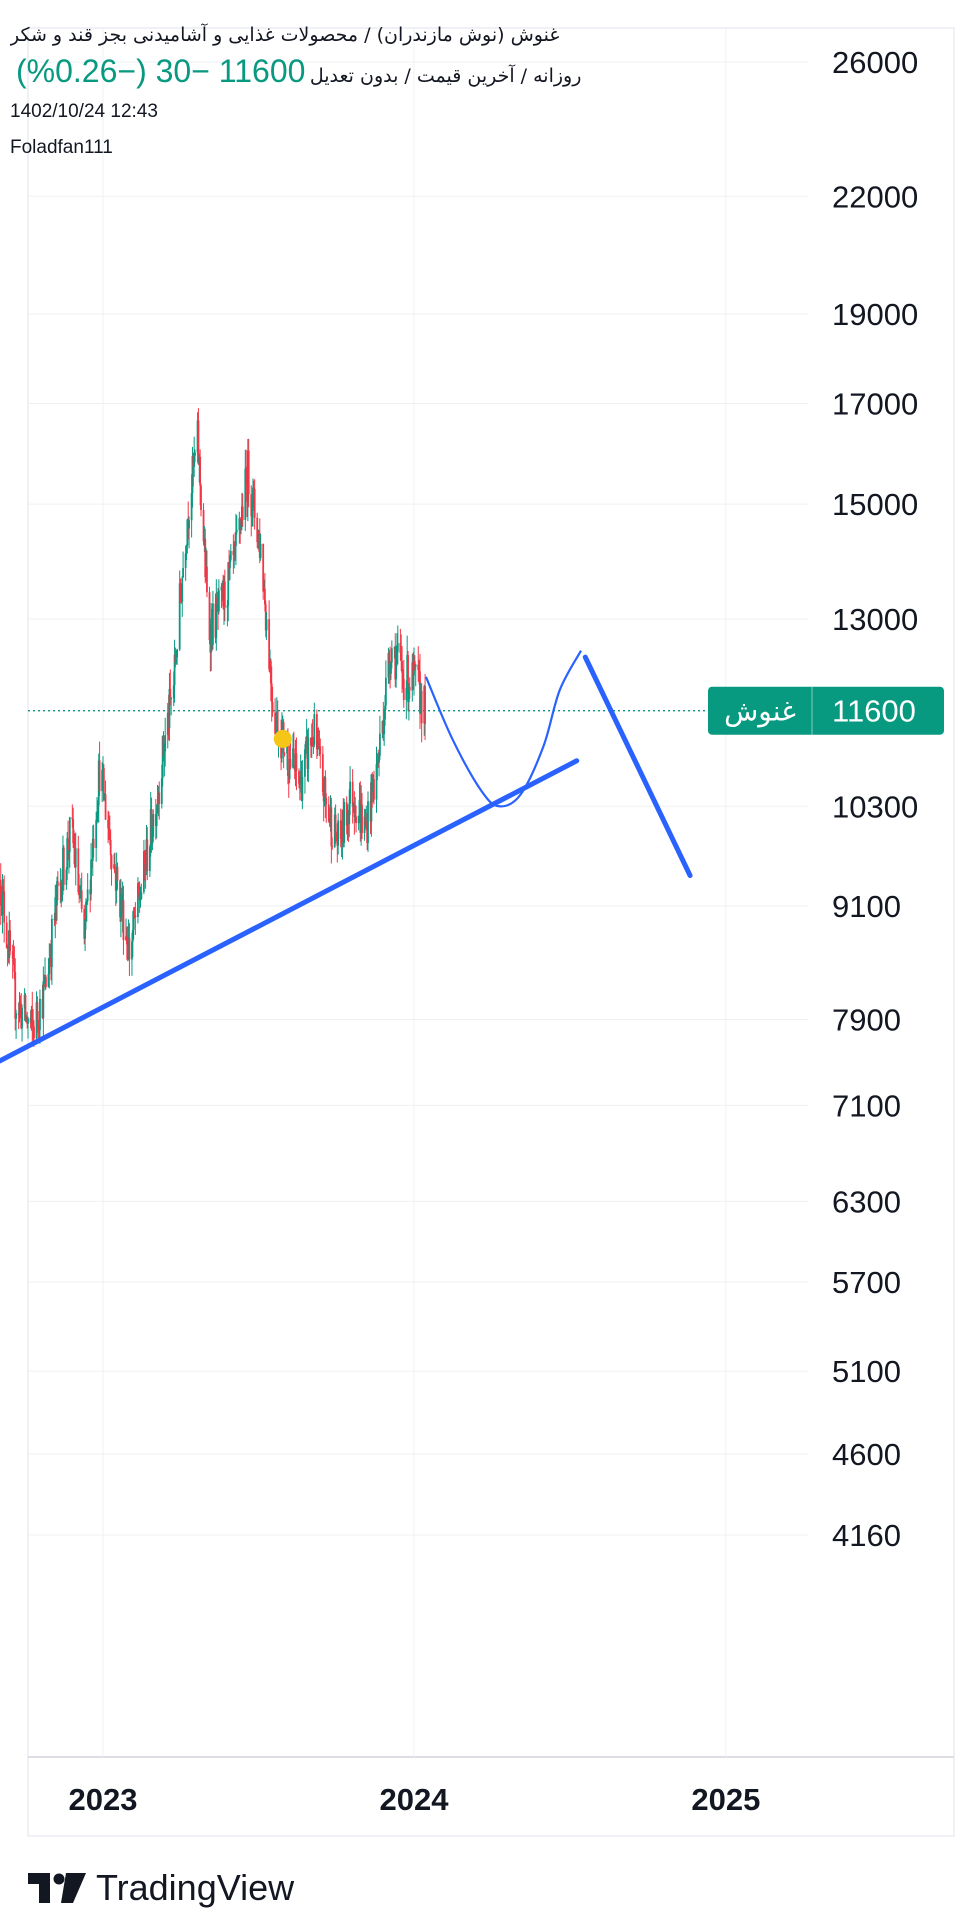  What do you see at coordinates (282, 738) in the screenshot?
I see `event-marker` at bounding box center [282, 738].